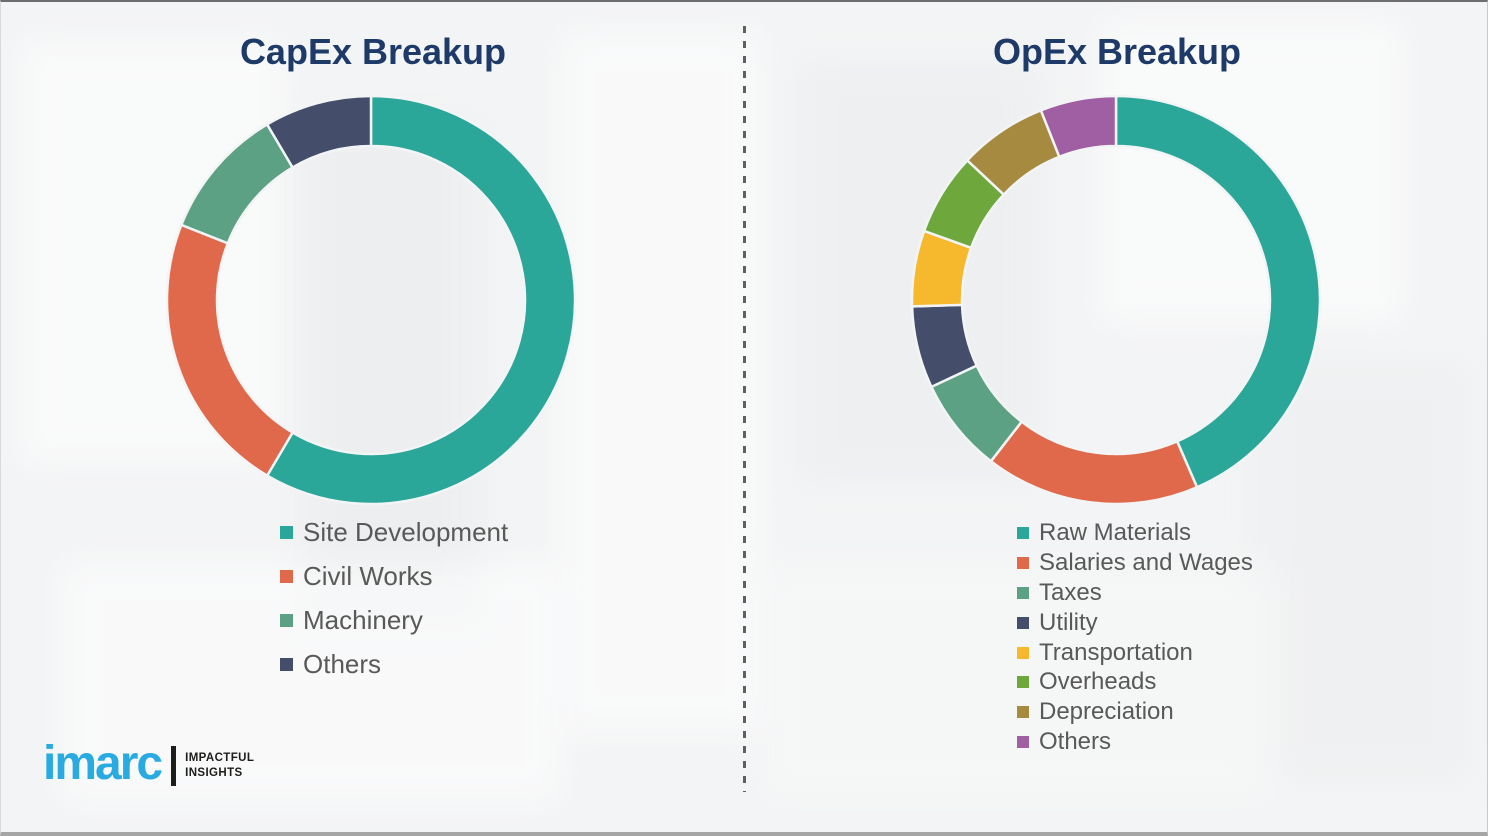 This screenshot has width=1488, height=836. Describe the element at coordinates (219, 766) in the screenshot. I see `imarc-logo-tagline: IMPACTFUL INSIGHTS` at that location.